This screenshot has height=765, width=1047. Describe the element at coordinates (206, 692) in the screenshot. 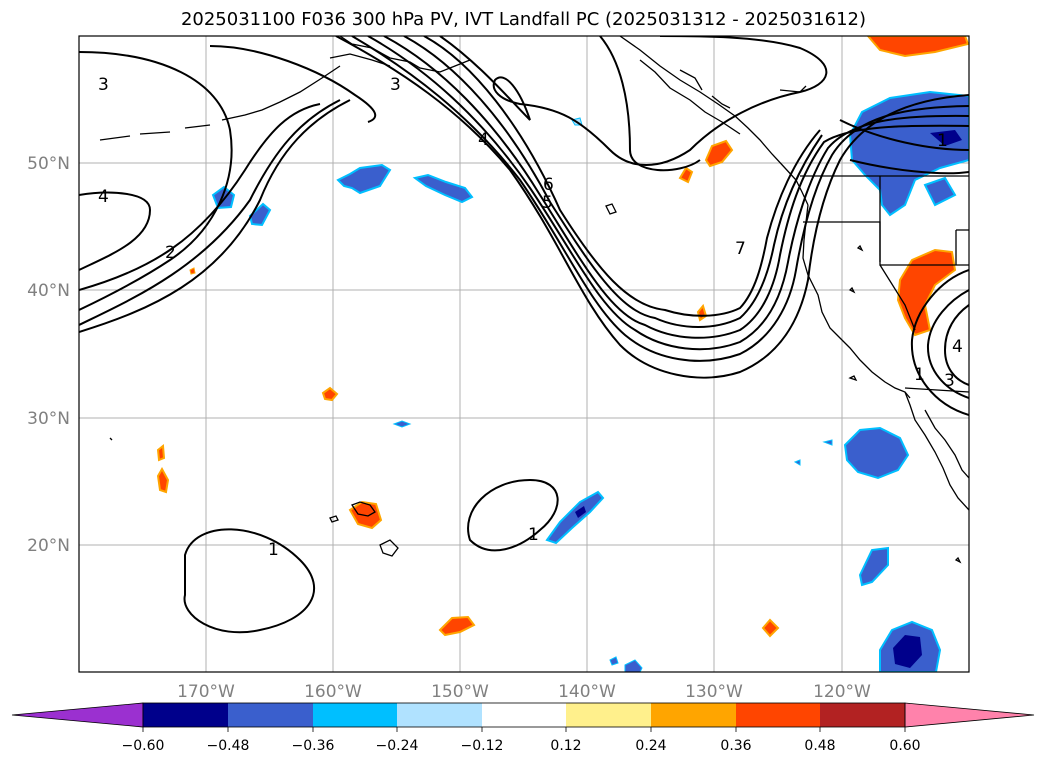

I see `lon-tick-label: 170°W` at that location.